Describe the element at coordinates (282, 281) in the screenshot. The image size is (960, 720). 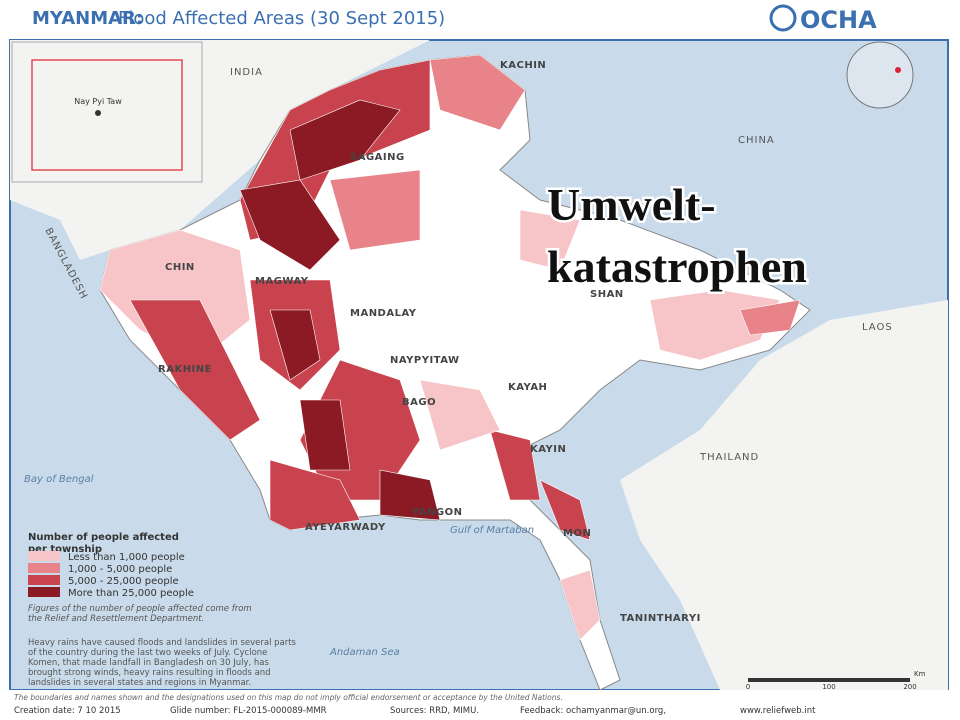
I see `region-label: MAGWAY` at that location.